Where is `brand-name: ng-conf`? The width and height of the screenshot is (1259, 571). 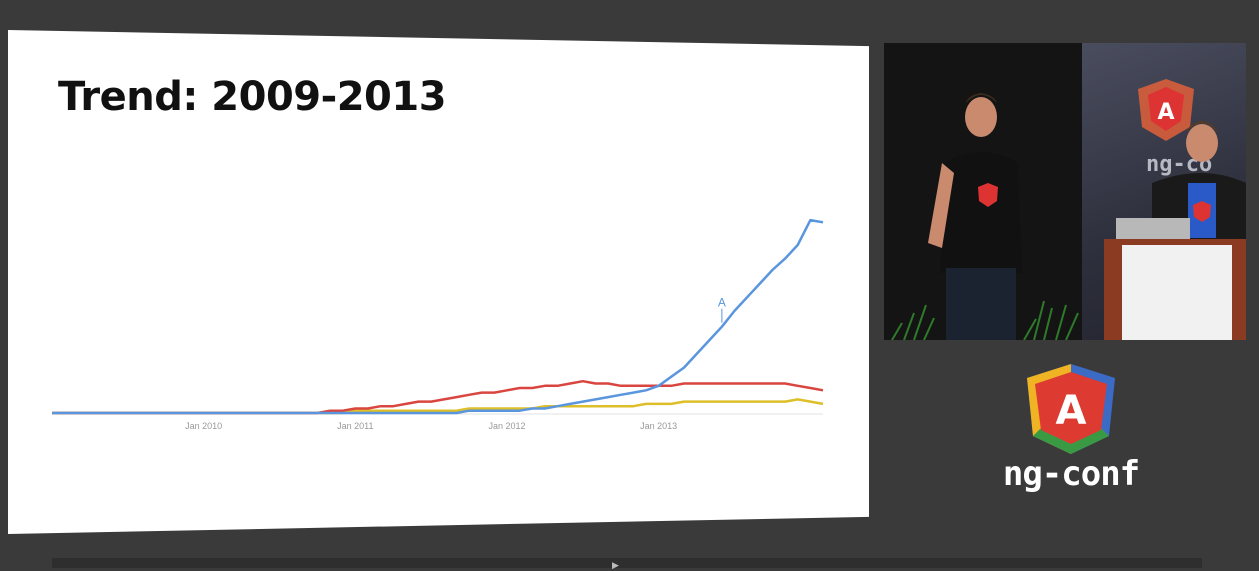
brand-name: ng-conf is located at coordinates (1071, 474).